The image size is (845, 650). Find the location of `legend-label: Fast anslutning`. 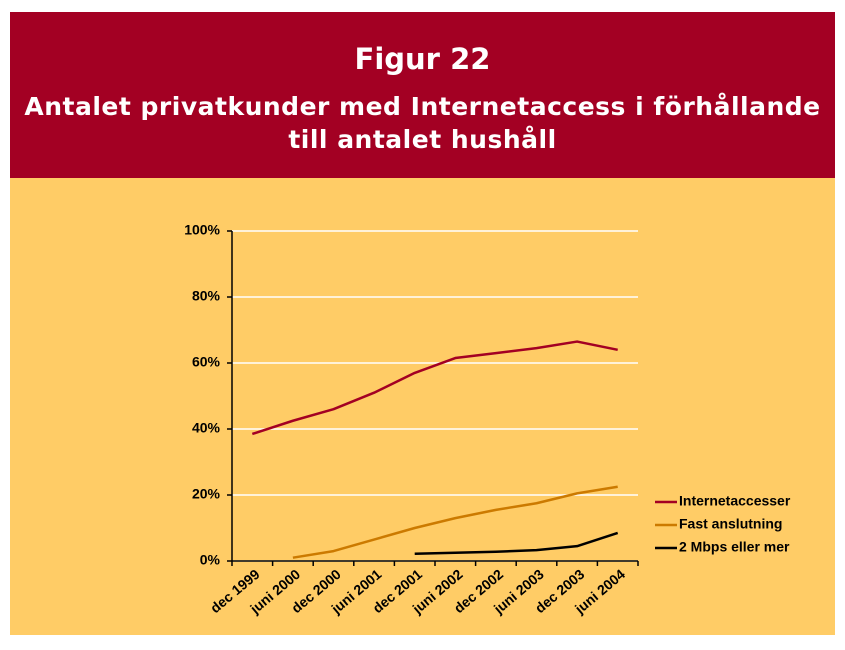

legend-label: Fast anslutning is located at coordinates (730, 524).